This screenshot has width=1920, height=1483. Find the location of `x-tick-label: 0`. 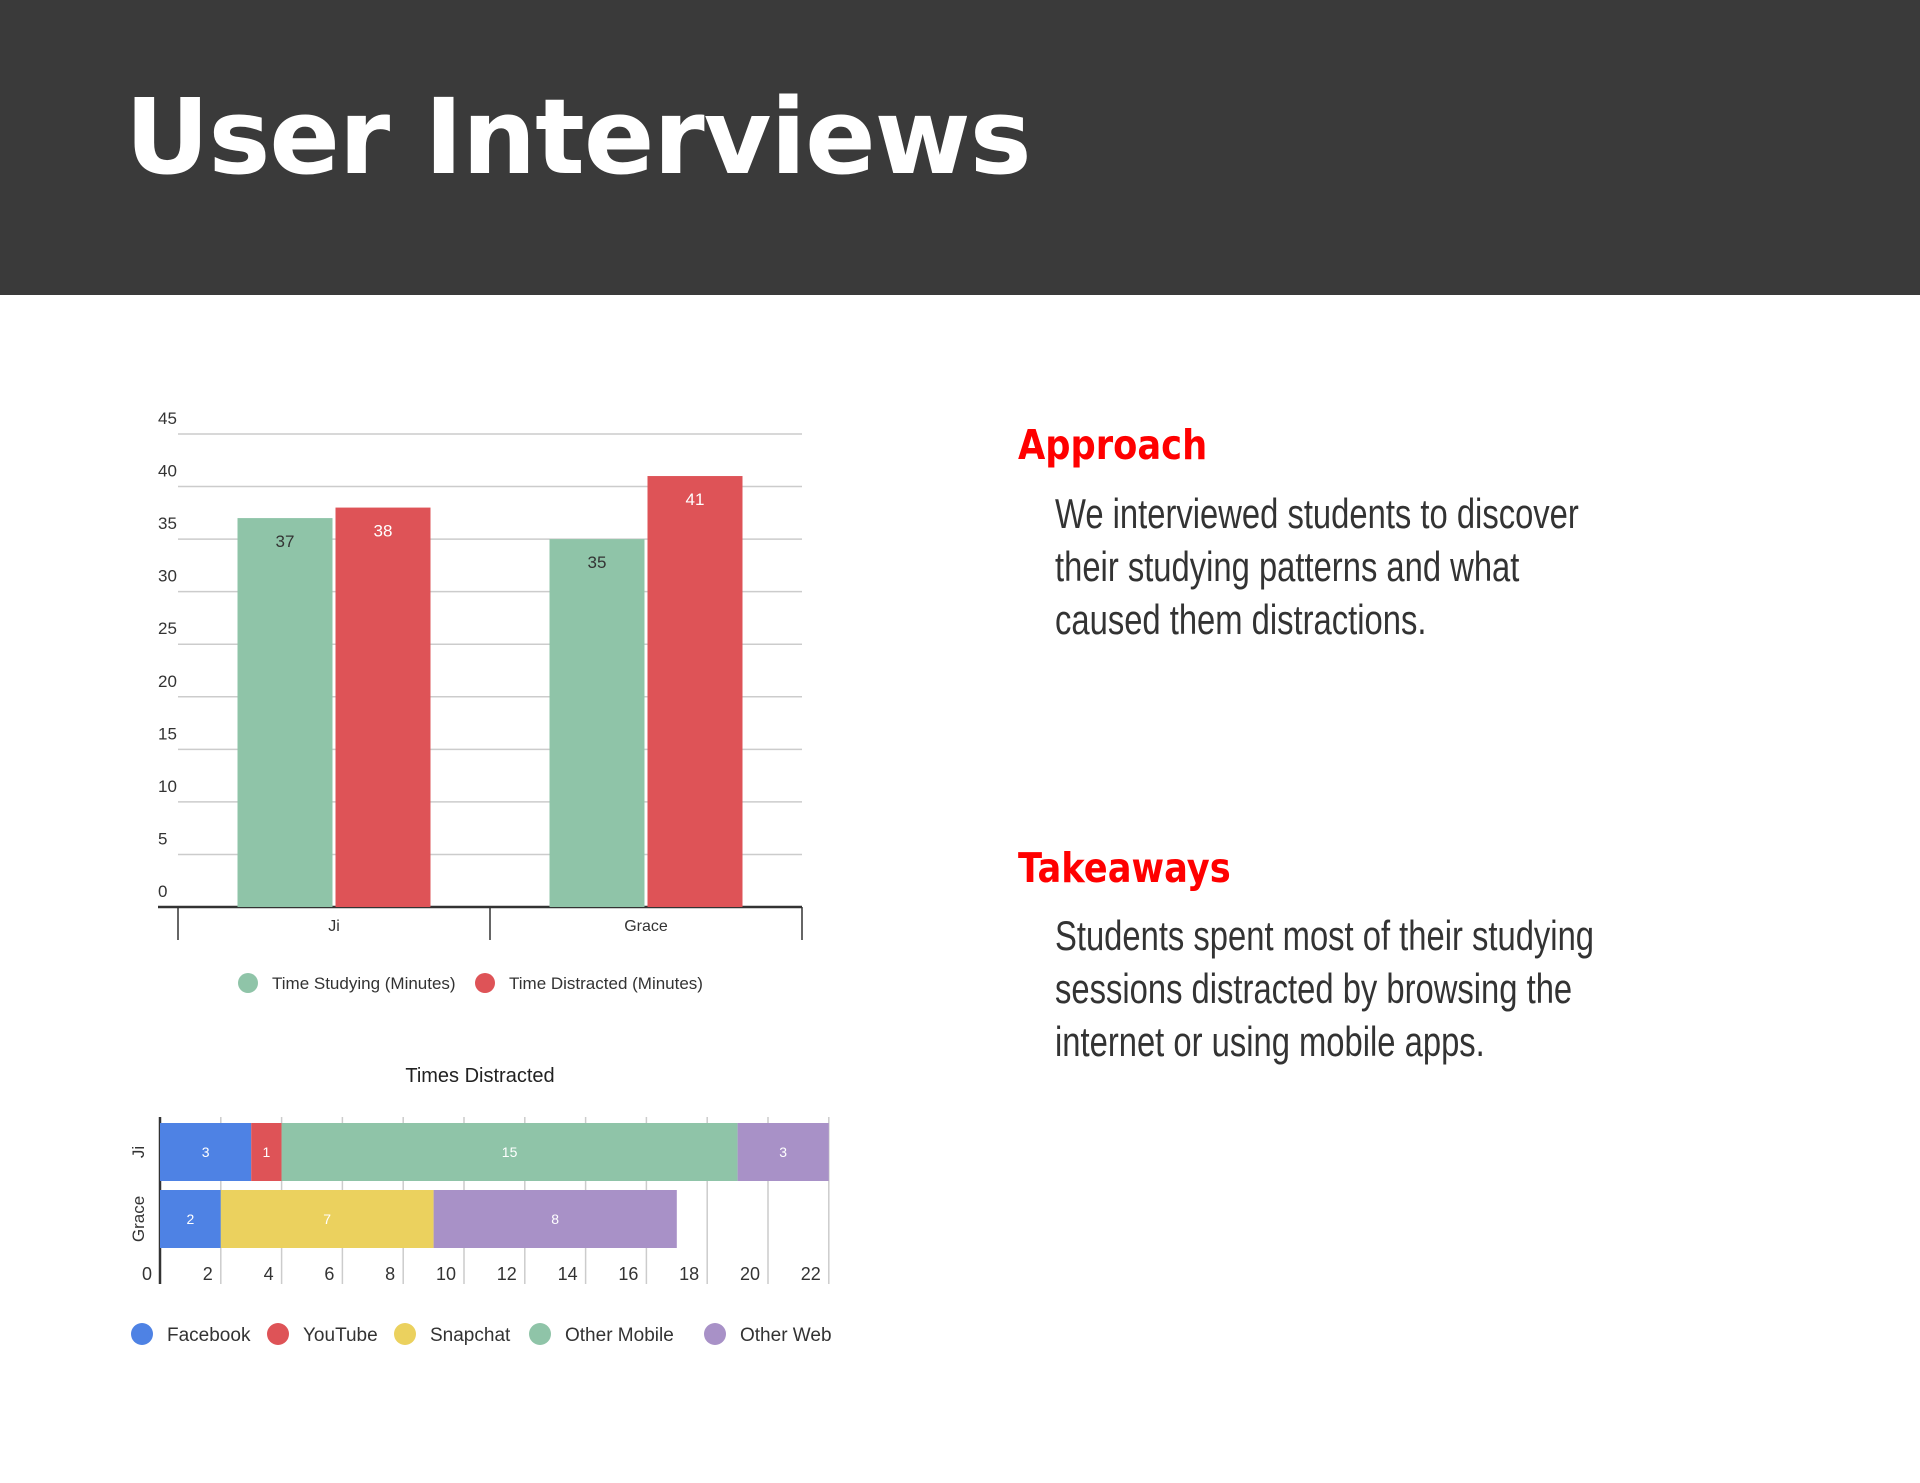

x-tick-label: 0 is located at coordinates (147, 1274).